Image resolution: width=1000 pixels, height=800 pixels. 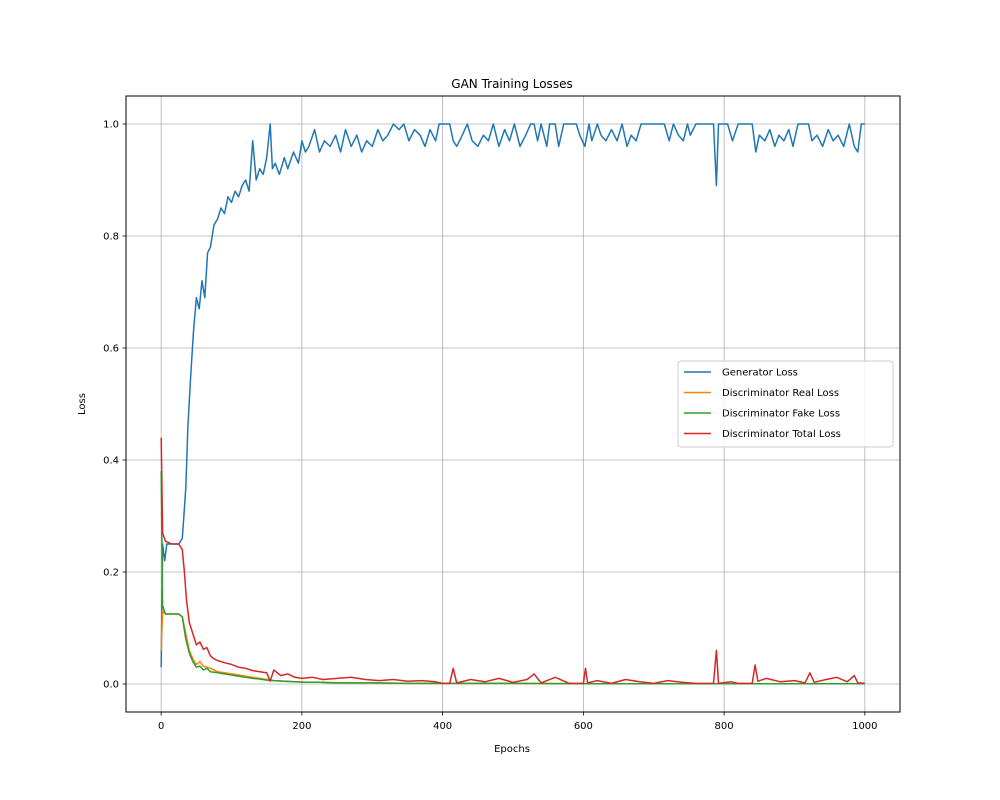 I want to click on x-tick-label: 400, so click(x=442, y=726).